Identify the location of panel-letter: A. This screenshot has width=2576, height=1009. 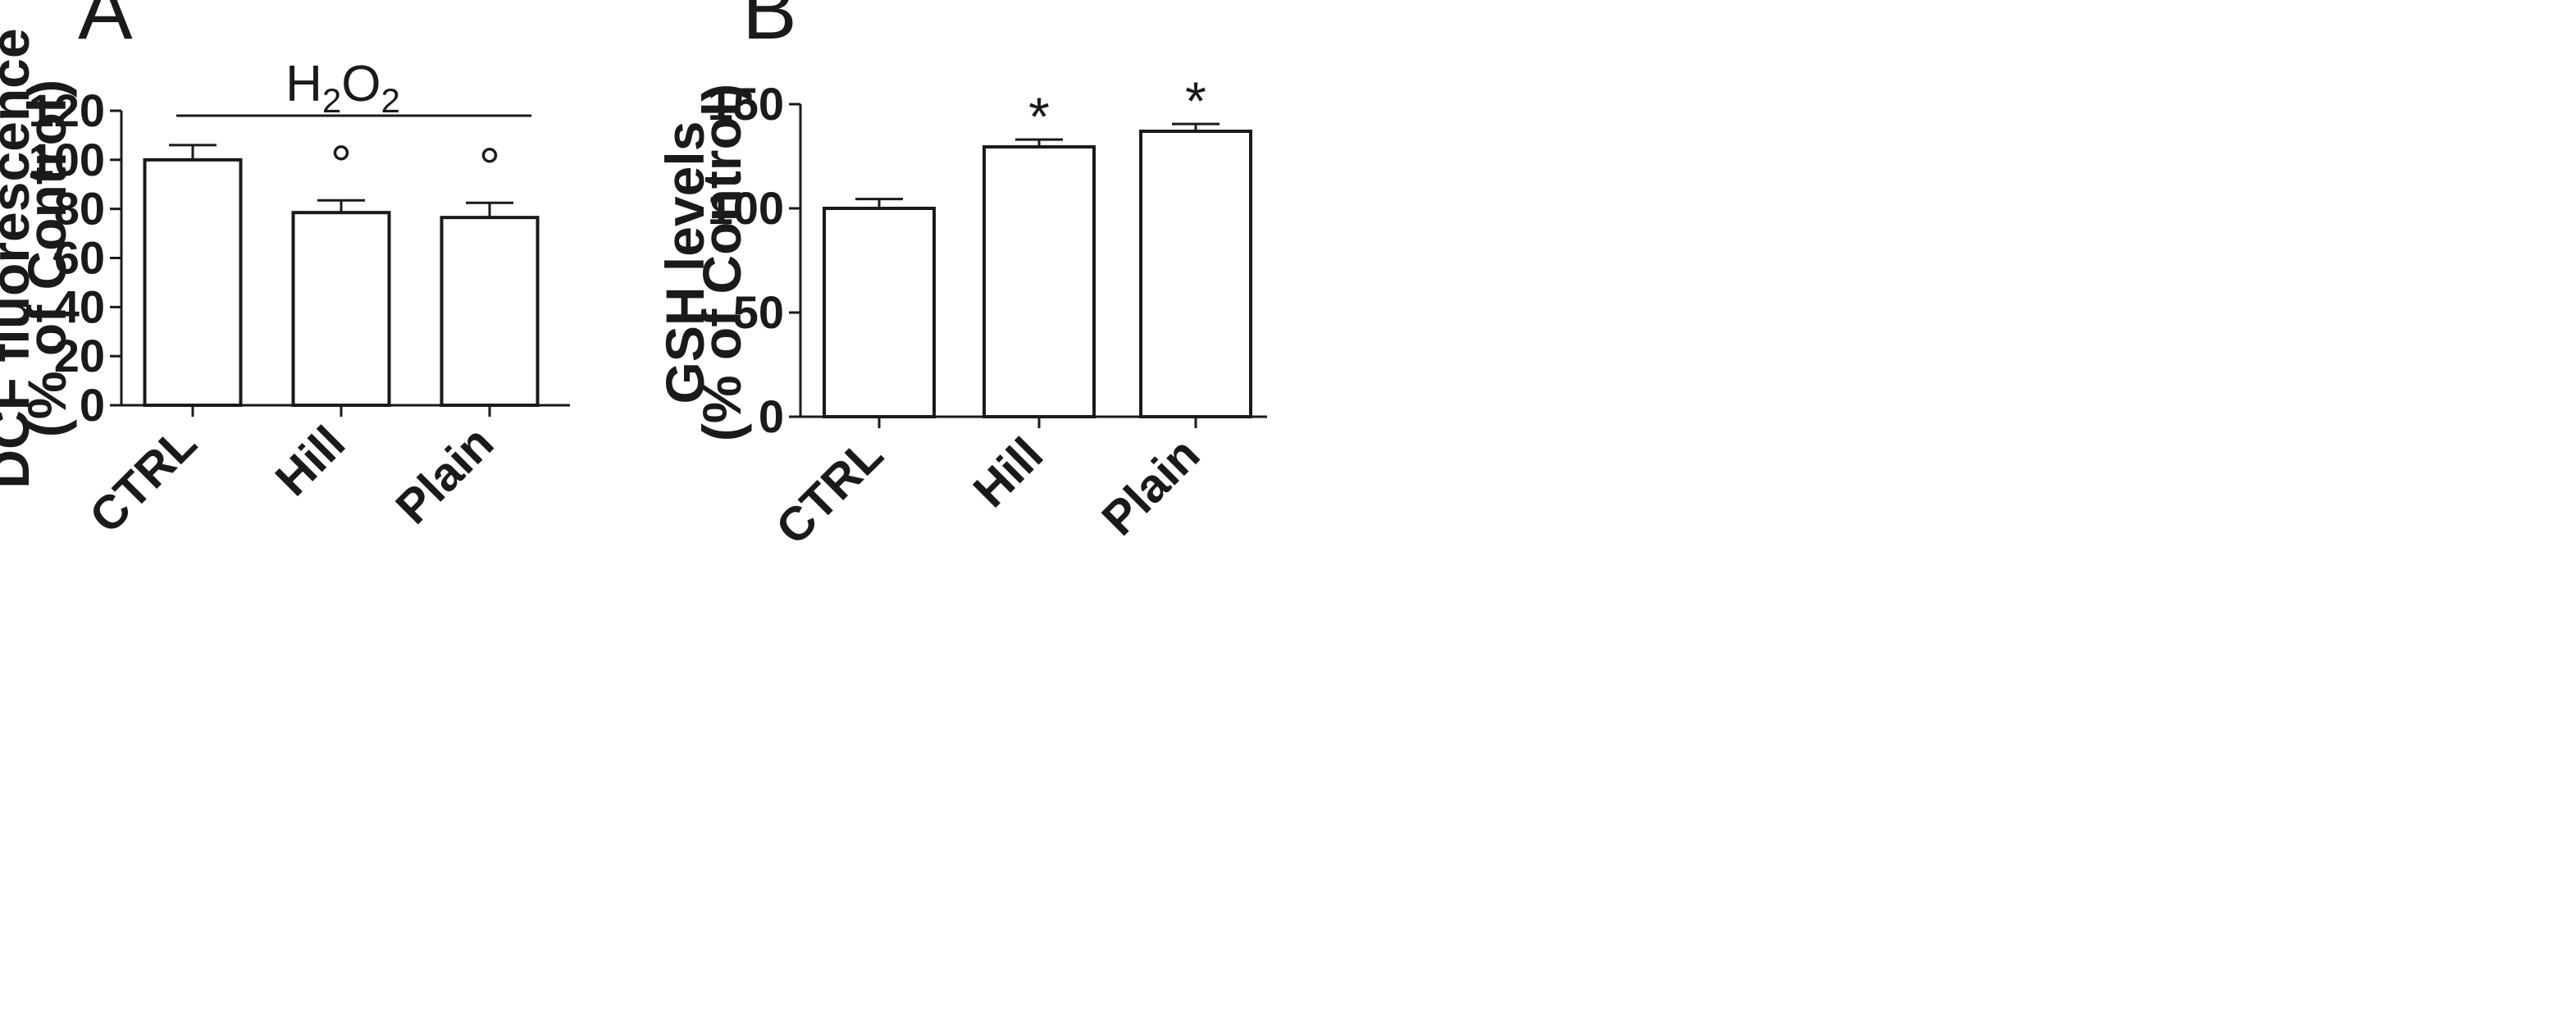
(105, 28).